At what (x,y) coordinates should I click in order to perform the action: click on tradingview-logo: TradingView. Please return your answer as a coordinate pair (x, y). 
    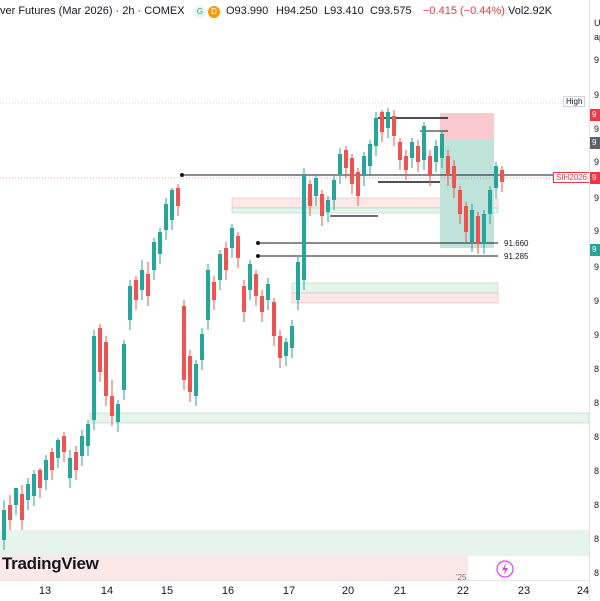
    Looking at the image, I should click on (50, 563).